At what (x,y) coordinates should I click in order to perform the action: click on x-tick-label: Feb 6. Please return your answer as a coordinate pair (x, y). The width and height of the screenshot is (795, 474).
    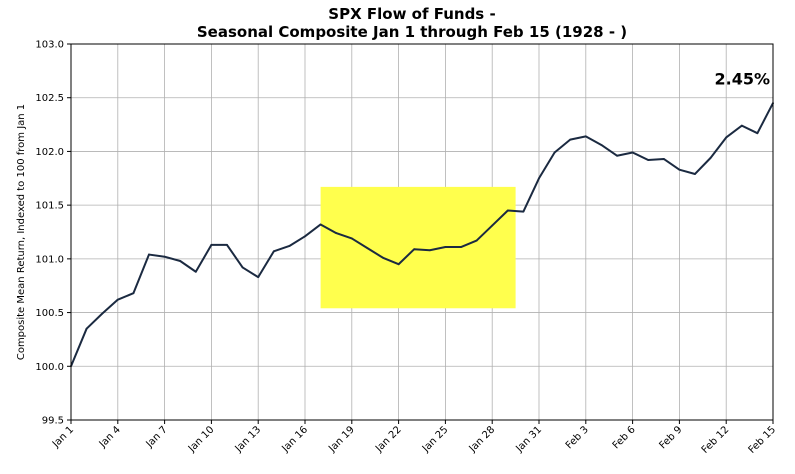
    Looking at the image, I should click on (624, 437).